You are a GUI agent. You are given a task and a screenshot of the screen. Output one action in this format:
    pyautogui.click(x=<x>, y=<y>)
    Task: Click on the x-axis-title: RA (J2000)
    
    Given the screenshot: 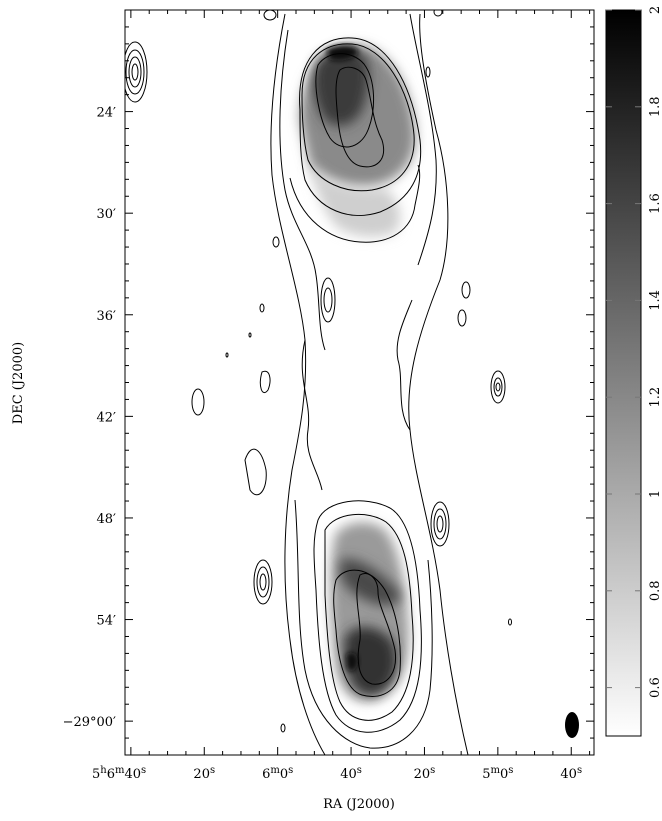 What is the action you would take?
    pyautogui.click(x=359, y=804)
    